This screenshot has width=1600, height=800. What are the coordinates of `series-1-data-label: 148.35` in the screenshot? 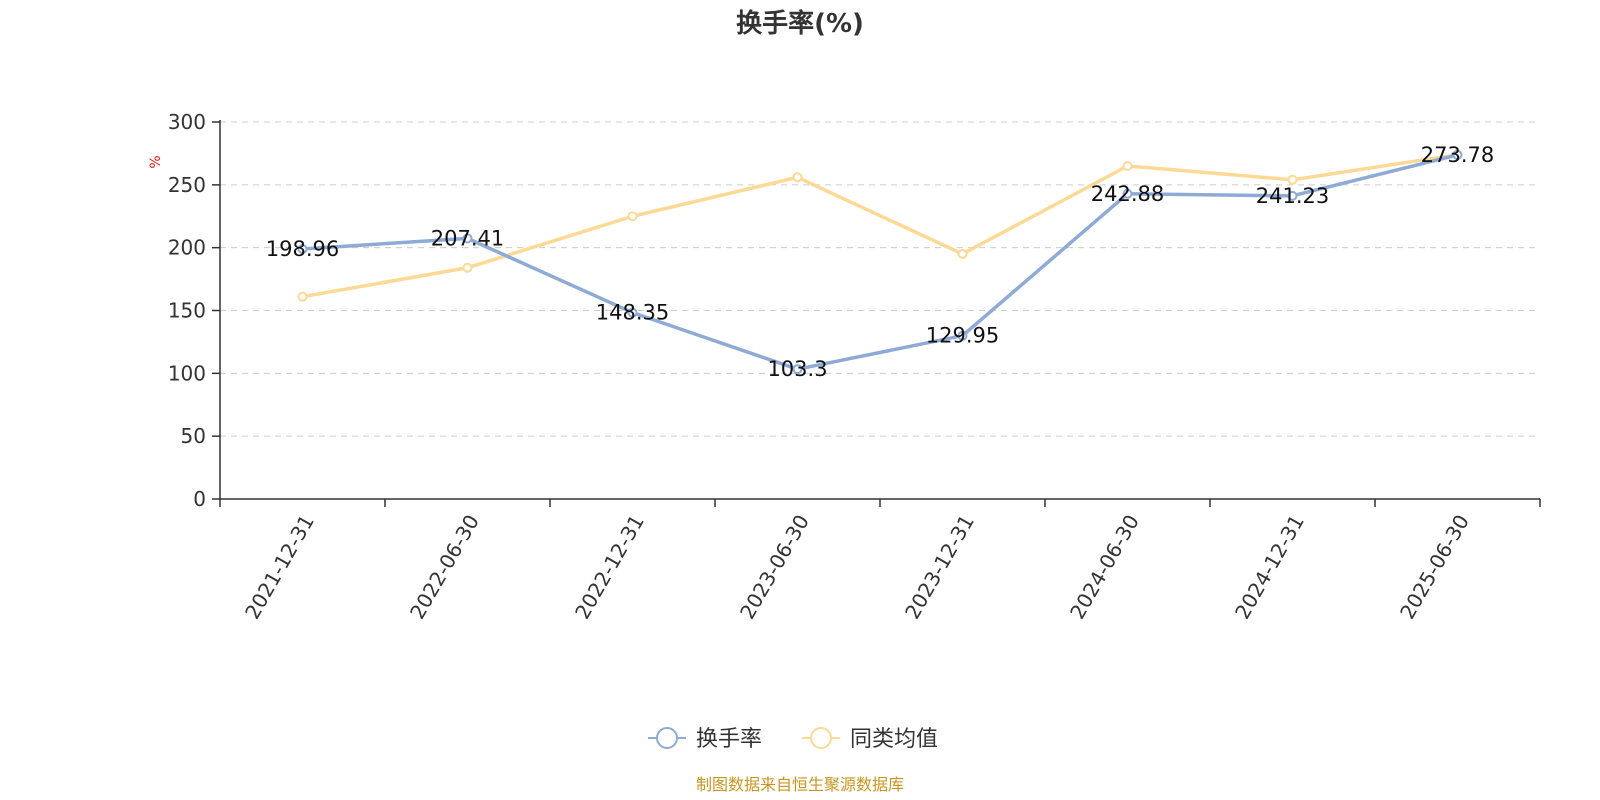 It's located at (632, 313).